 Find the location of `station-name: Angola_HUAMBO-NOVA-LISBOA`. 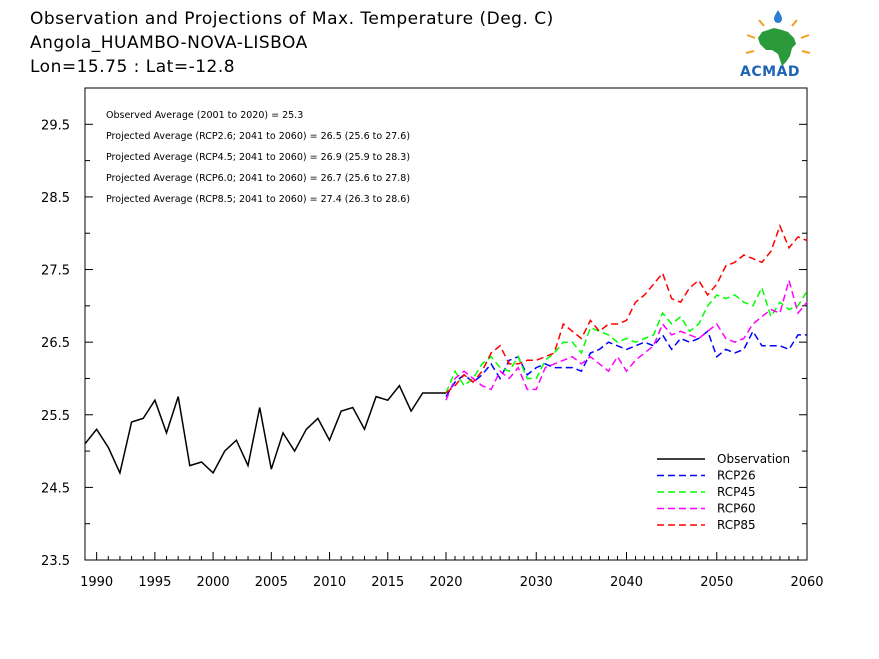

station-name: Angola_HUAMBO-NOVA-LISBOA is located at coordinates (169, 43).